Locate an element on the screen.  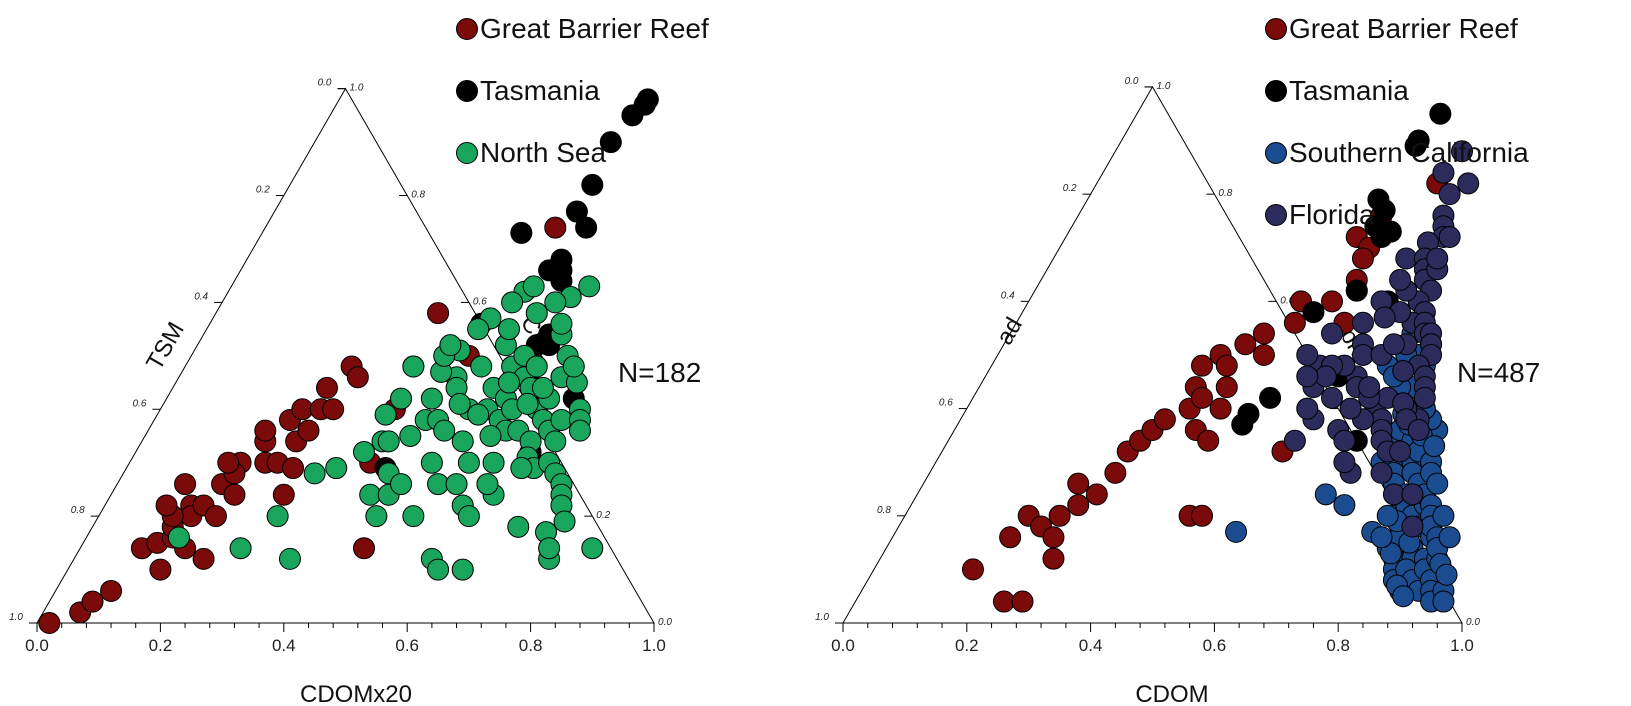
bottom-tick-label: 0.0 is located at coordinates (37, 645).